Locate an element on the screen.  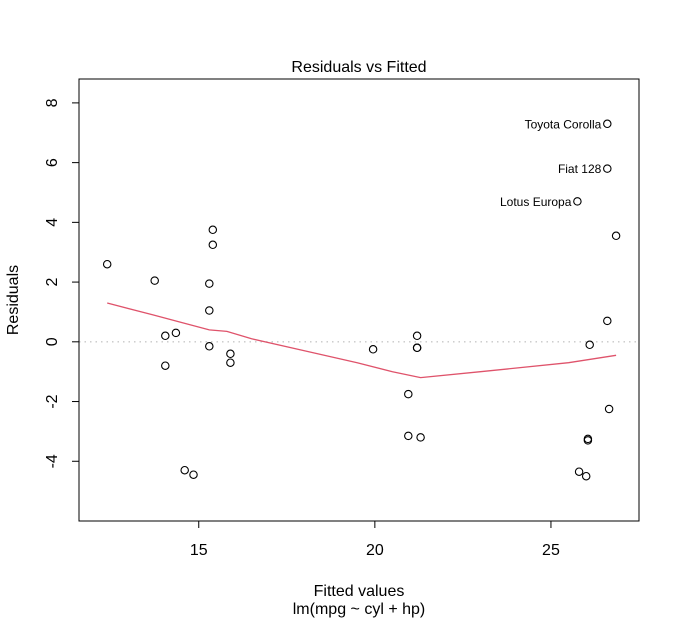
outlier-label-layer: Toyota Corolla Fiat 128 Lotus Europa is located at coordinates (551, 163).